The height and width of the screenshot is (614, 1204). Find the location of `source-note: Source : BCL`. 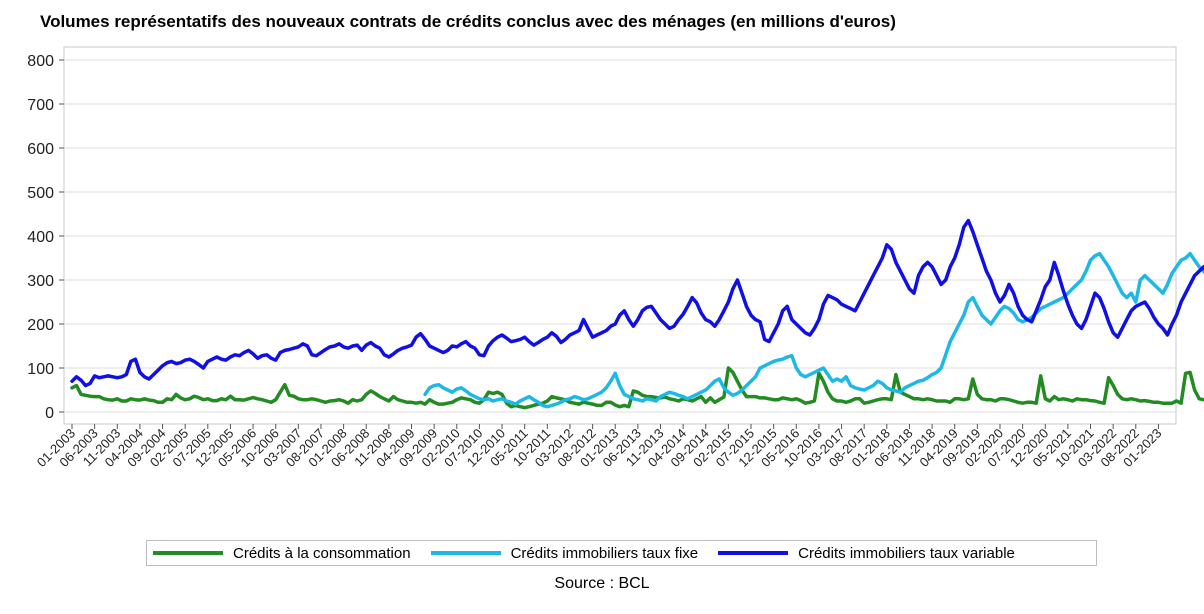

source-note: Source : BCL is located at coordinates (602, 583).